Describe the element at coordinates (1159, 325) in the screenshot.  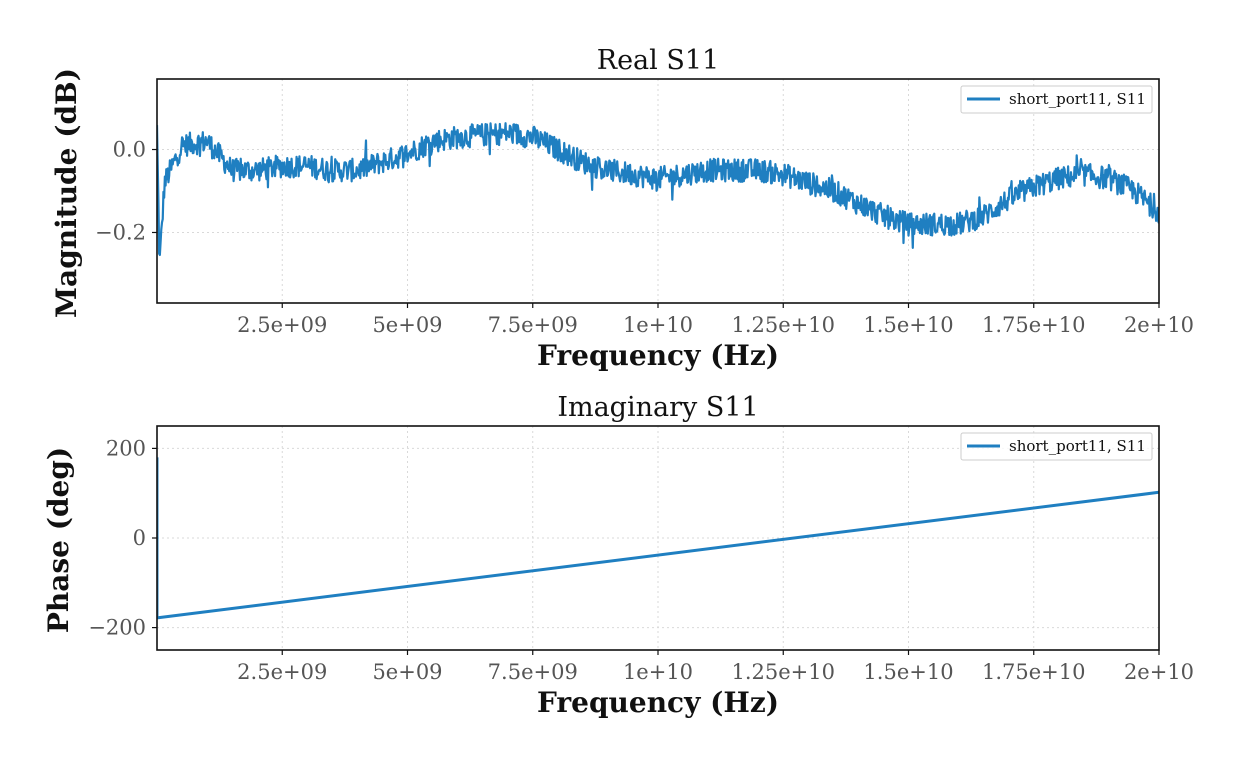
I see `real-s11-xtick-label: 2e+10` at that location.